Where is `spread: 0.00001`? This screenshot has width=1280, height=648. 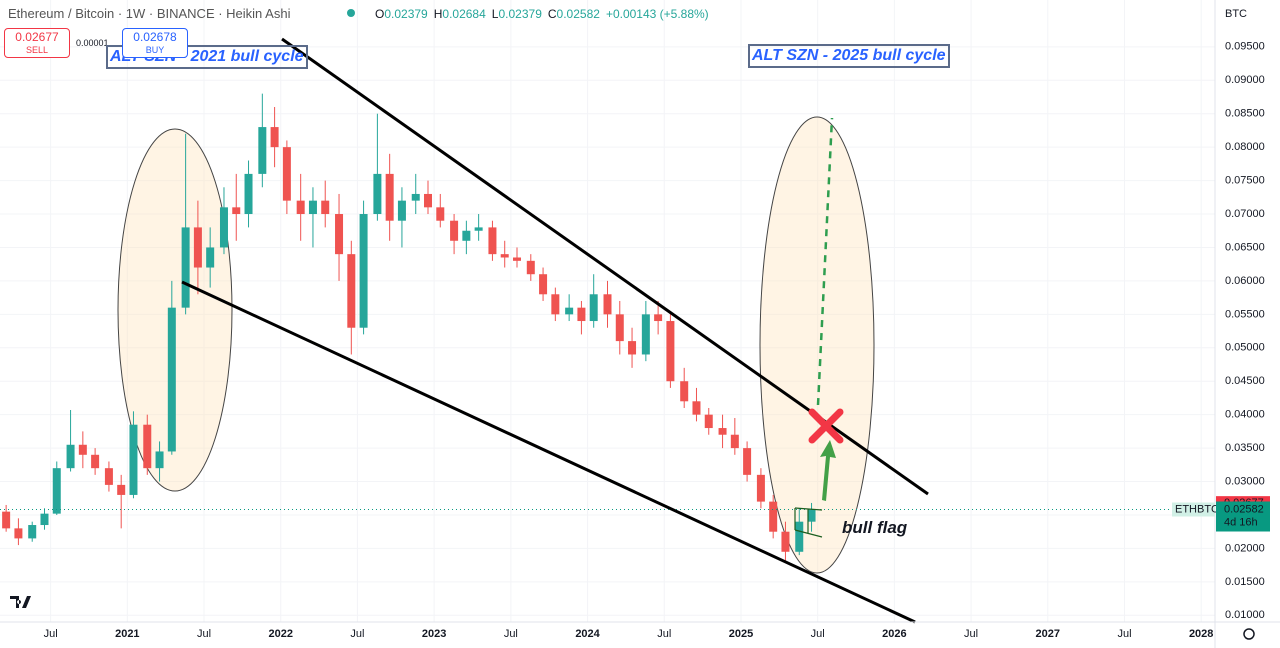
spread: 0.00001 is located at coordinates (92, 43).